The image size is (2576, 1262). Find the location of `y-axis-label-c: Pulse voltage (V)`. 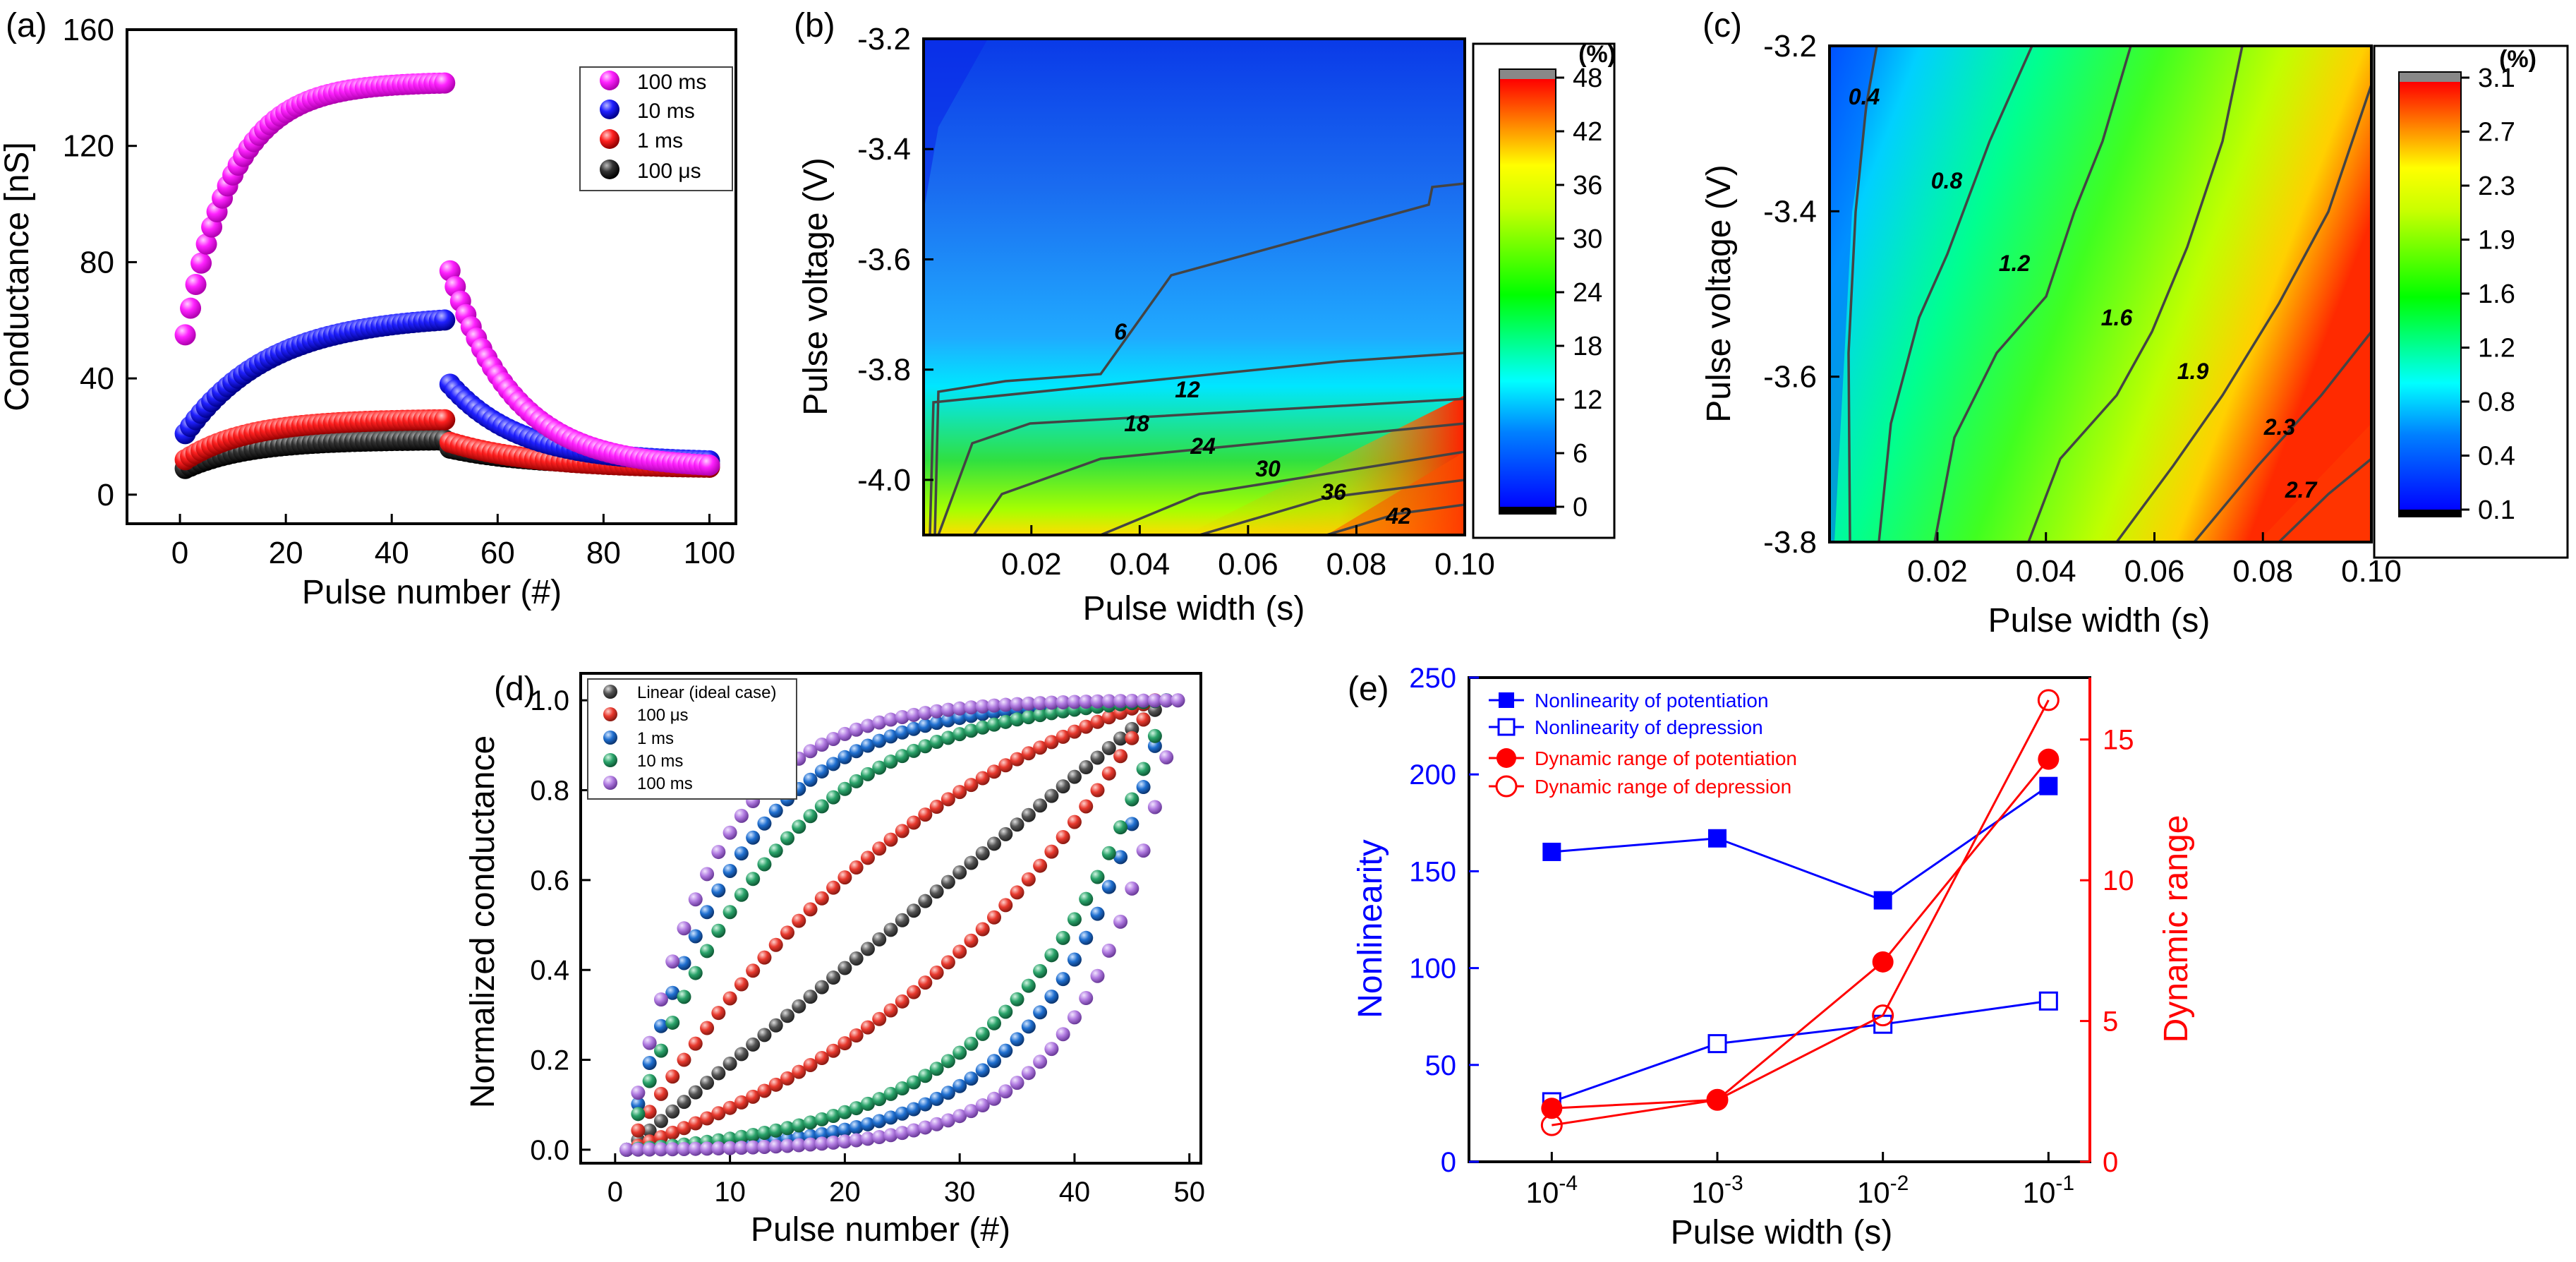

y-axis-label-c: Pulse voltage (V) is located at coordinates (1719, 293).